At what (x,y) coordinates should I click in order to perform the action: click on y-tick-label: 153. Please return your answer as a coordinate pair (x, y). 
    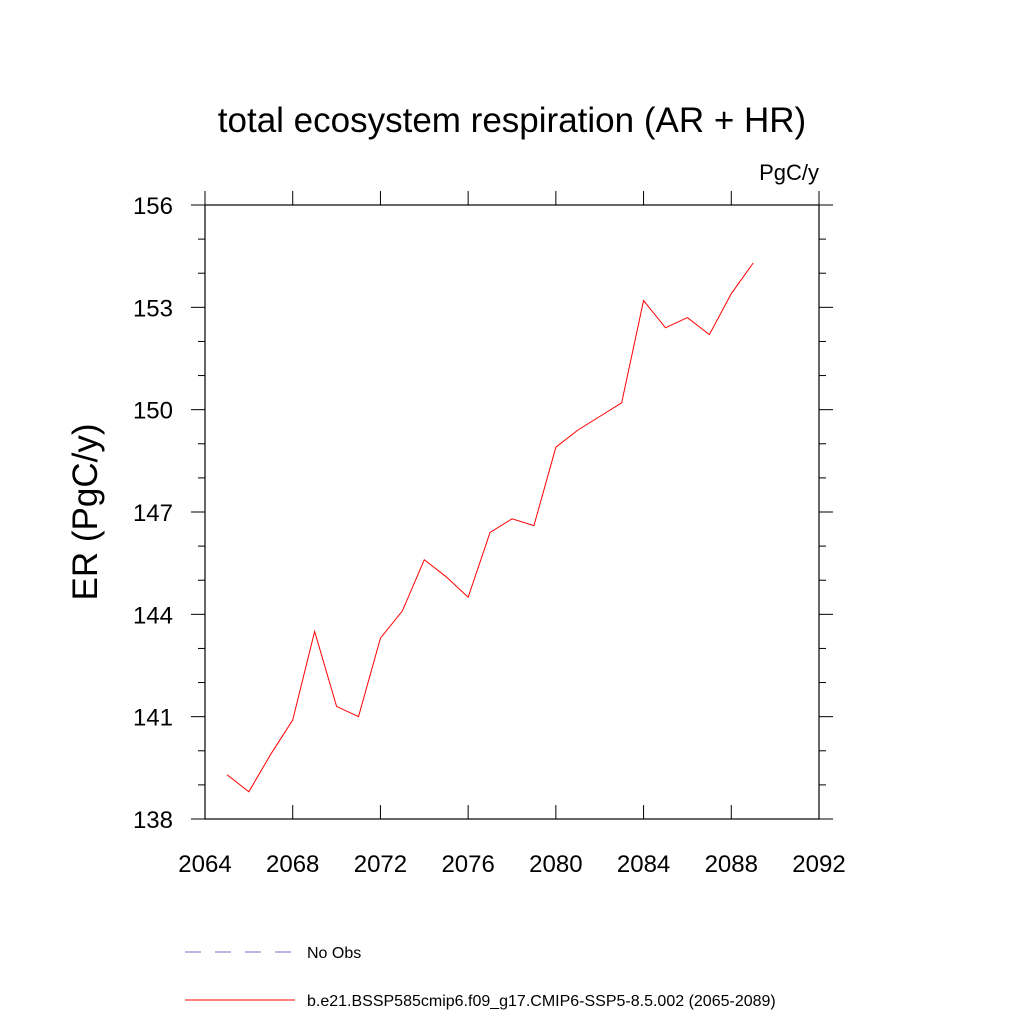
    Looking at the image, I should click on (153, 308).